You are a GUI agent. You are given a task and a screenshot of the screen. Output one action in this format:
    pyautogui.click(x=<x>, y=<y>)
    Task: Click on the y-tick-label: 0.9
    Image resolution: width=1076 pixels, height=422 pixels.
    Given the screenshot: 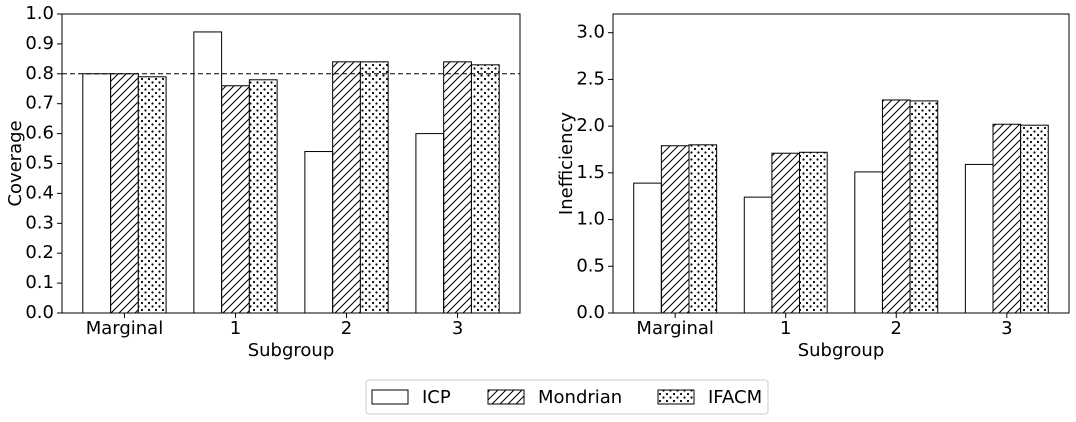 What is the action you would take?
    pyautogui.click(x=39, y=43)
    